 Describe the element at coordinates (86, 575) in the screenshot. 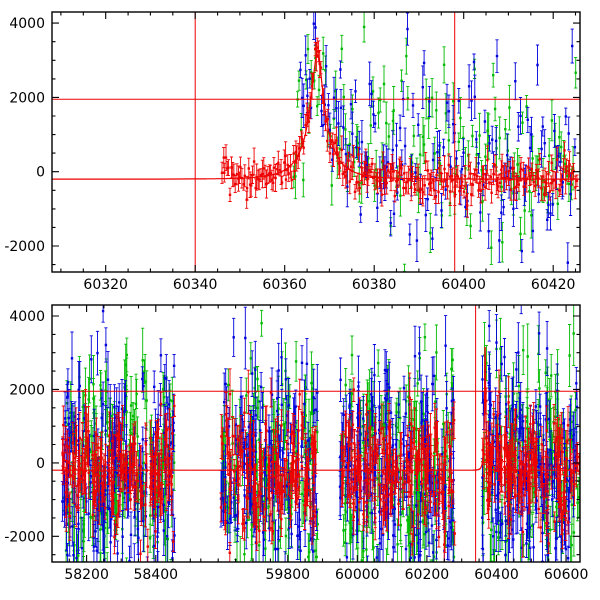

I see `full-light-curve-x-tick-label: 58200` at that location.